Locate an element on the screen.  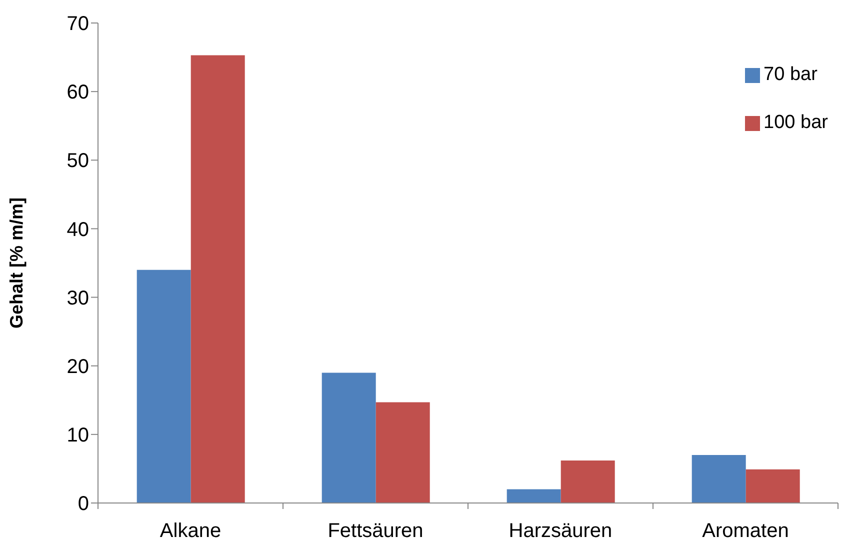
y-axis-title: Gehalt [% m/m] is located at coordinates (16, 263).